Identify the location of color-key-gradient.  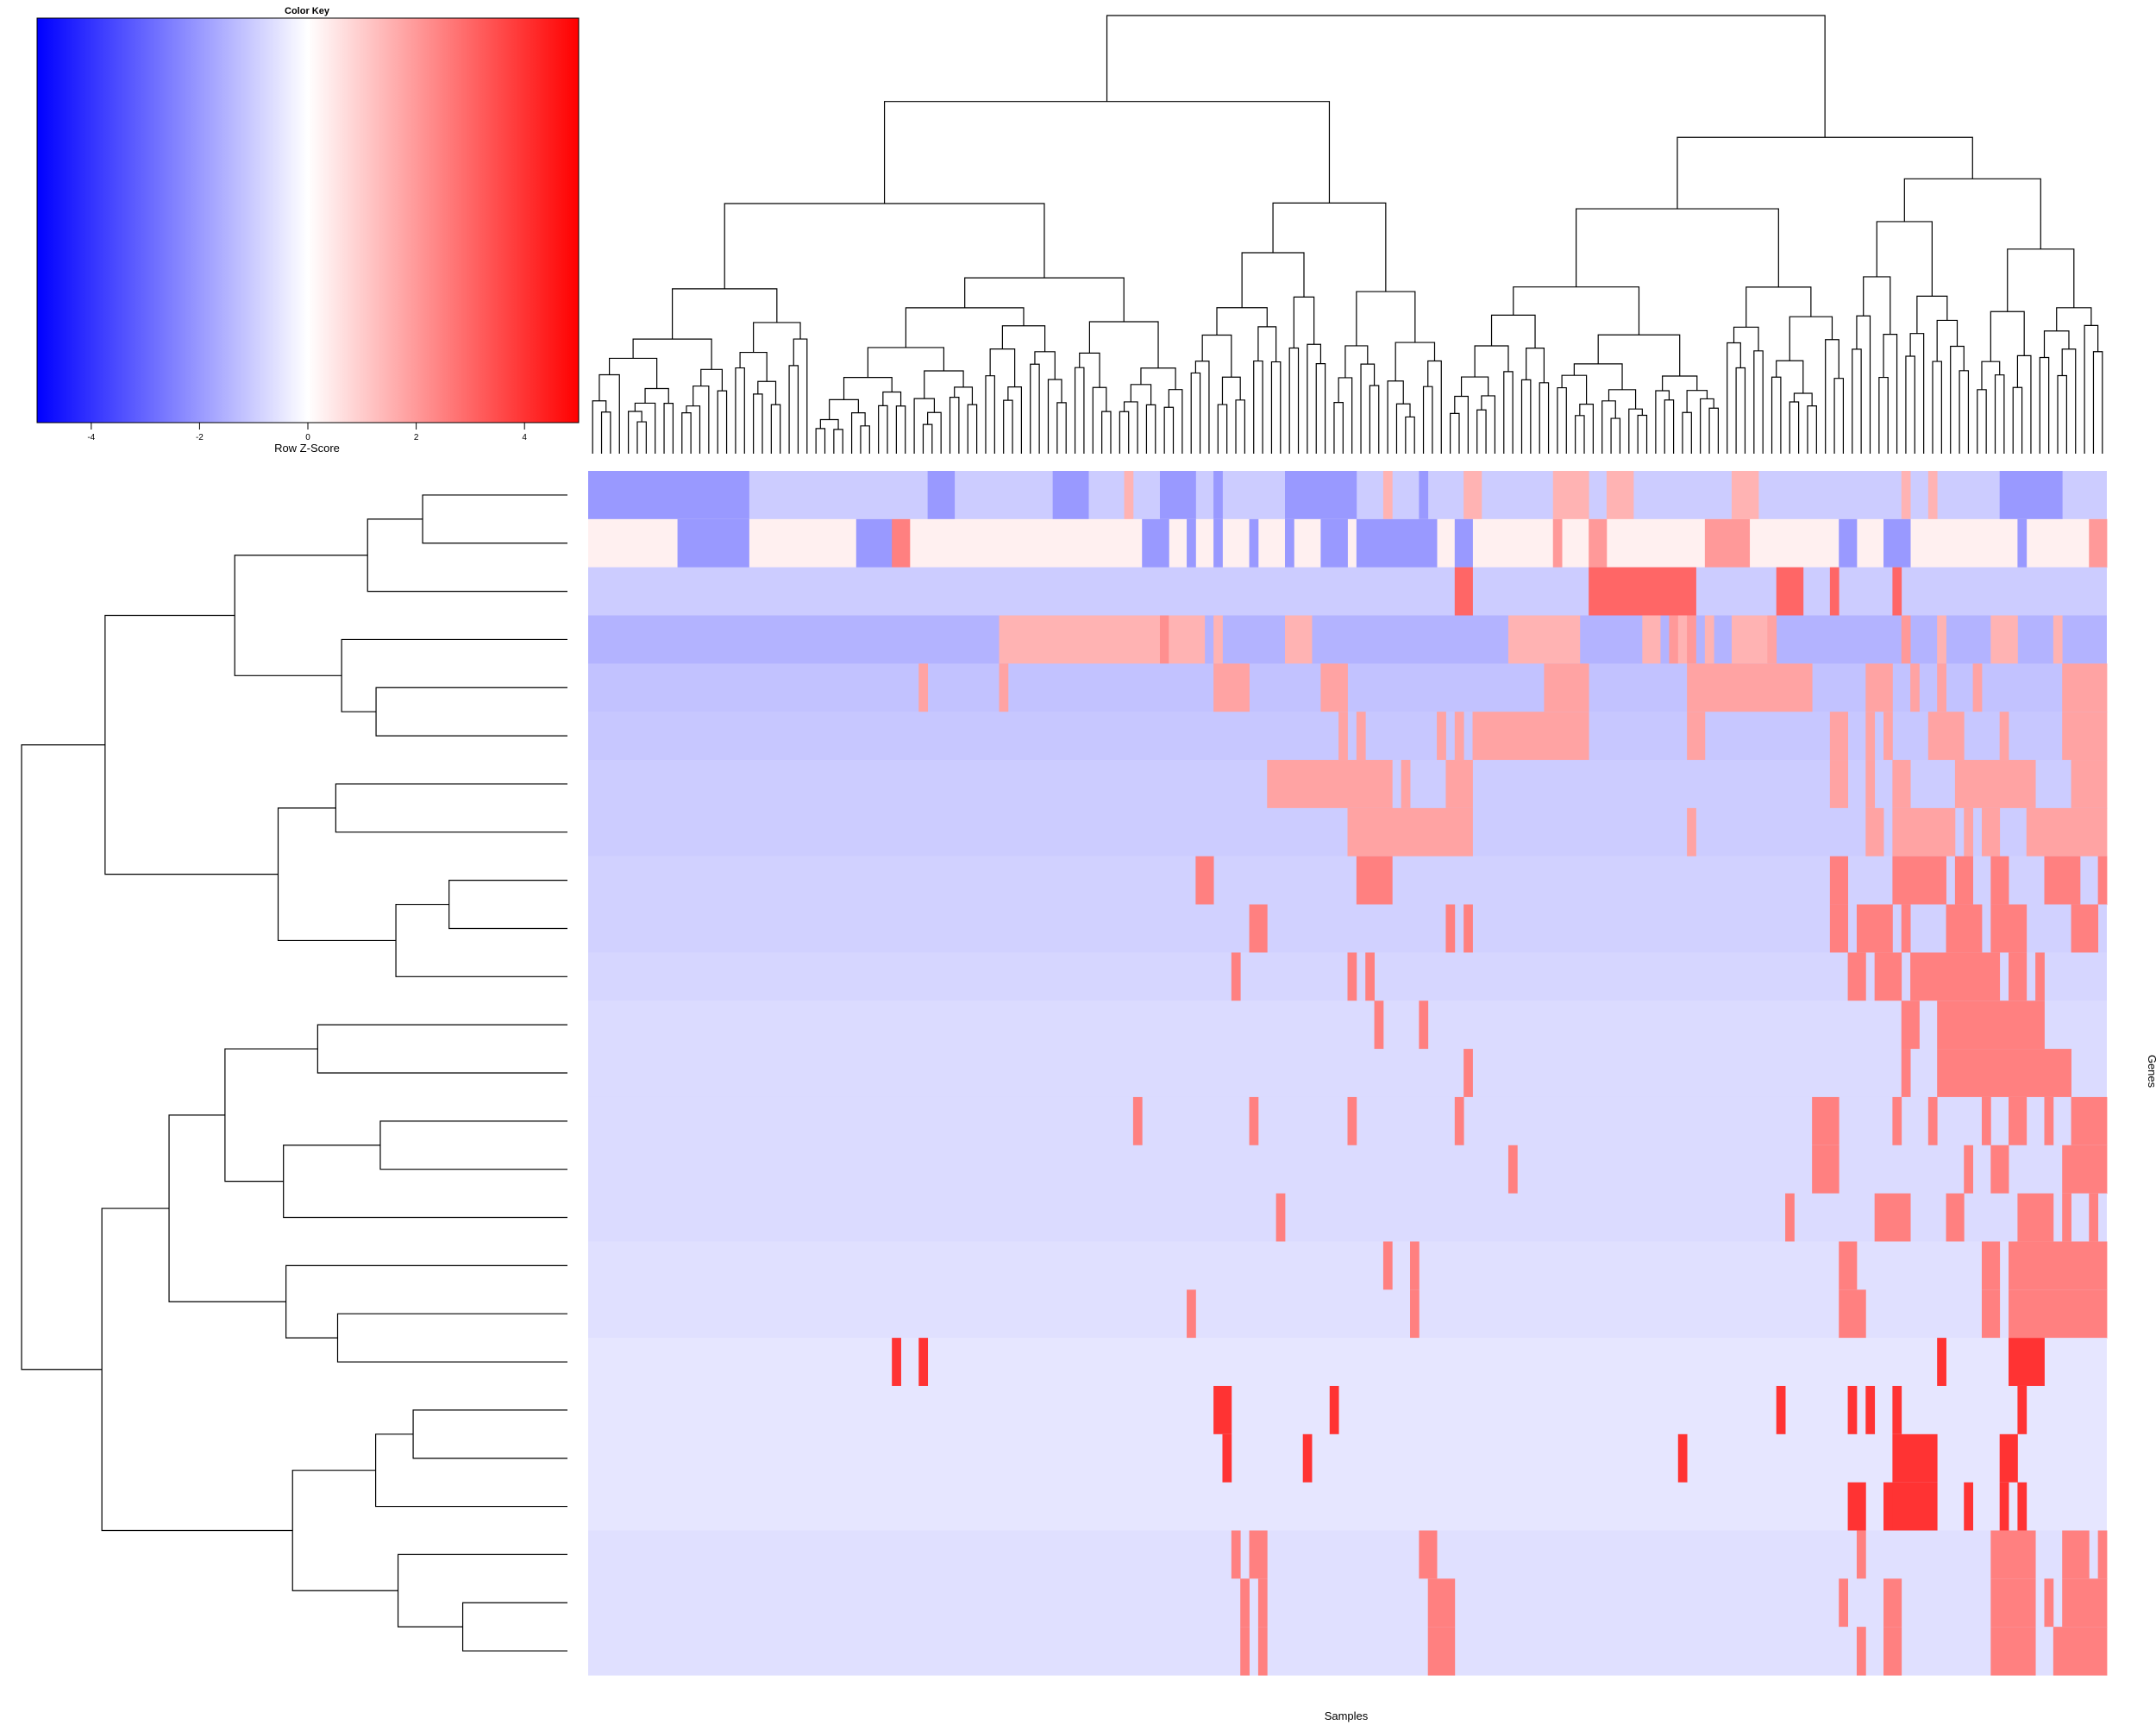
(308, 220).